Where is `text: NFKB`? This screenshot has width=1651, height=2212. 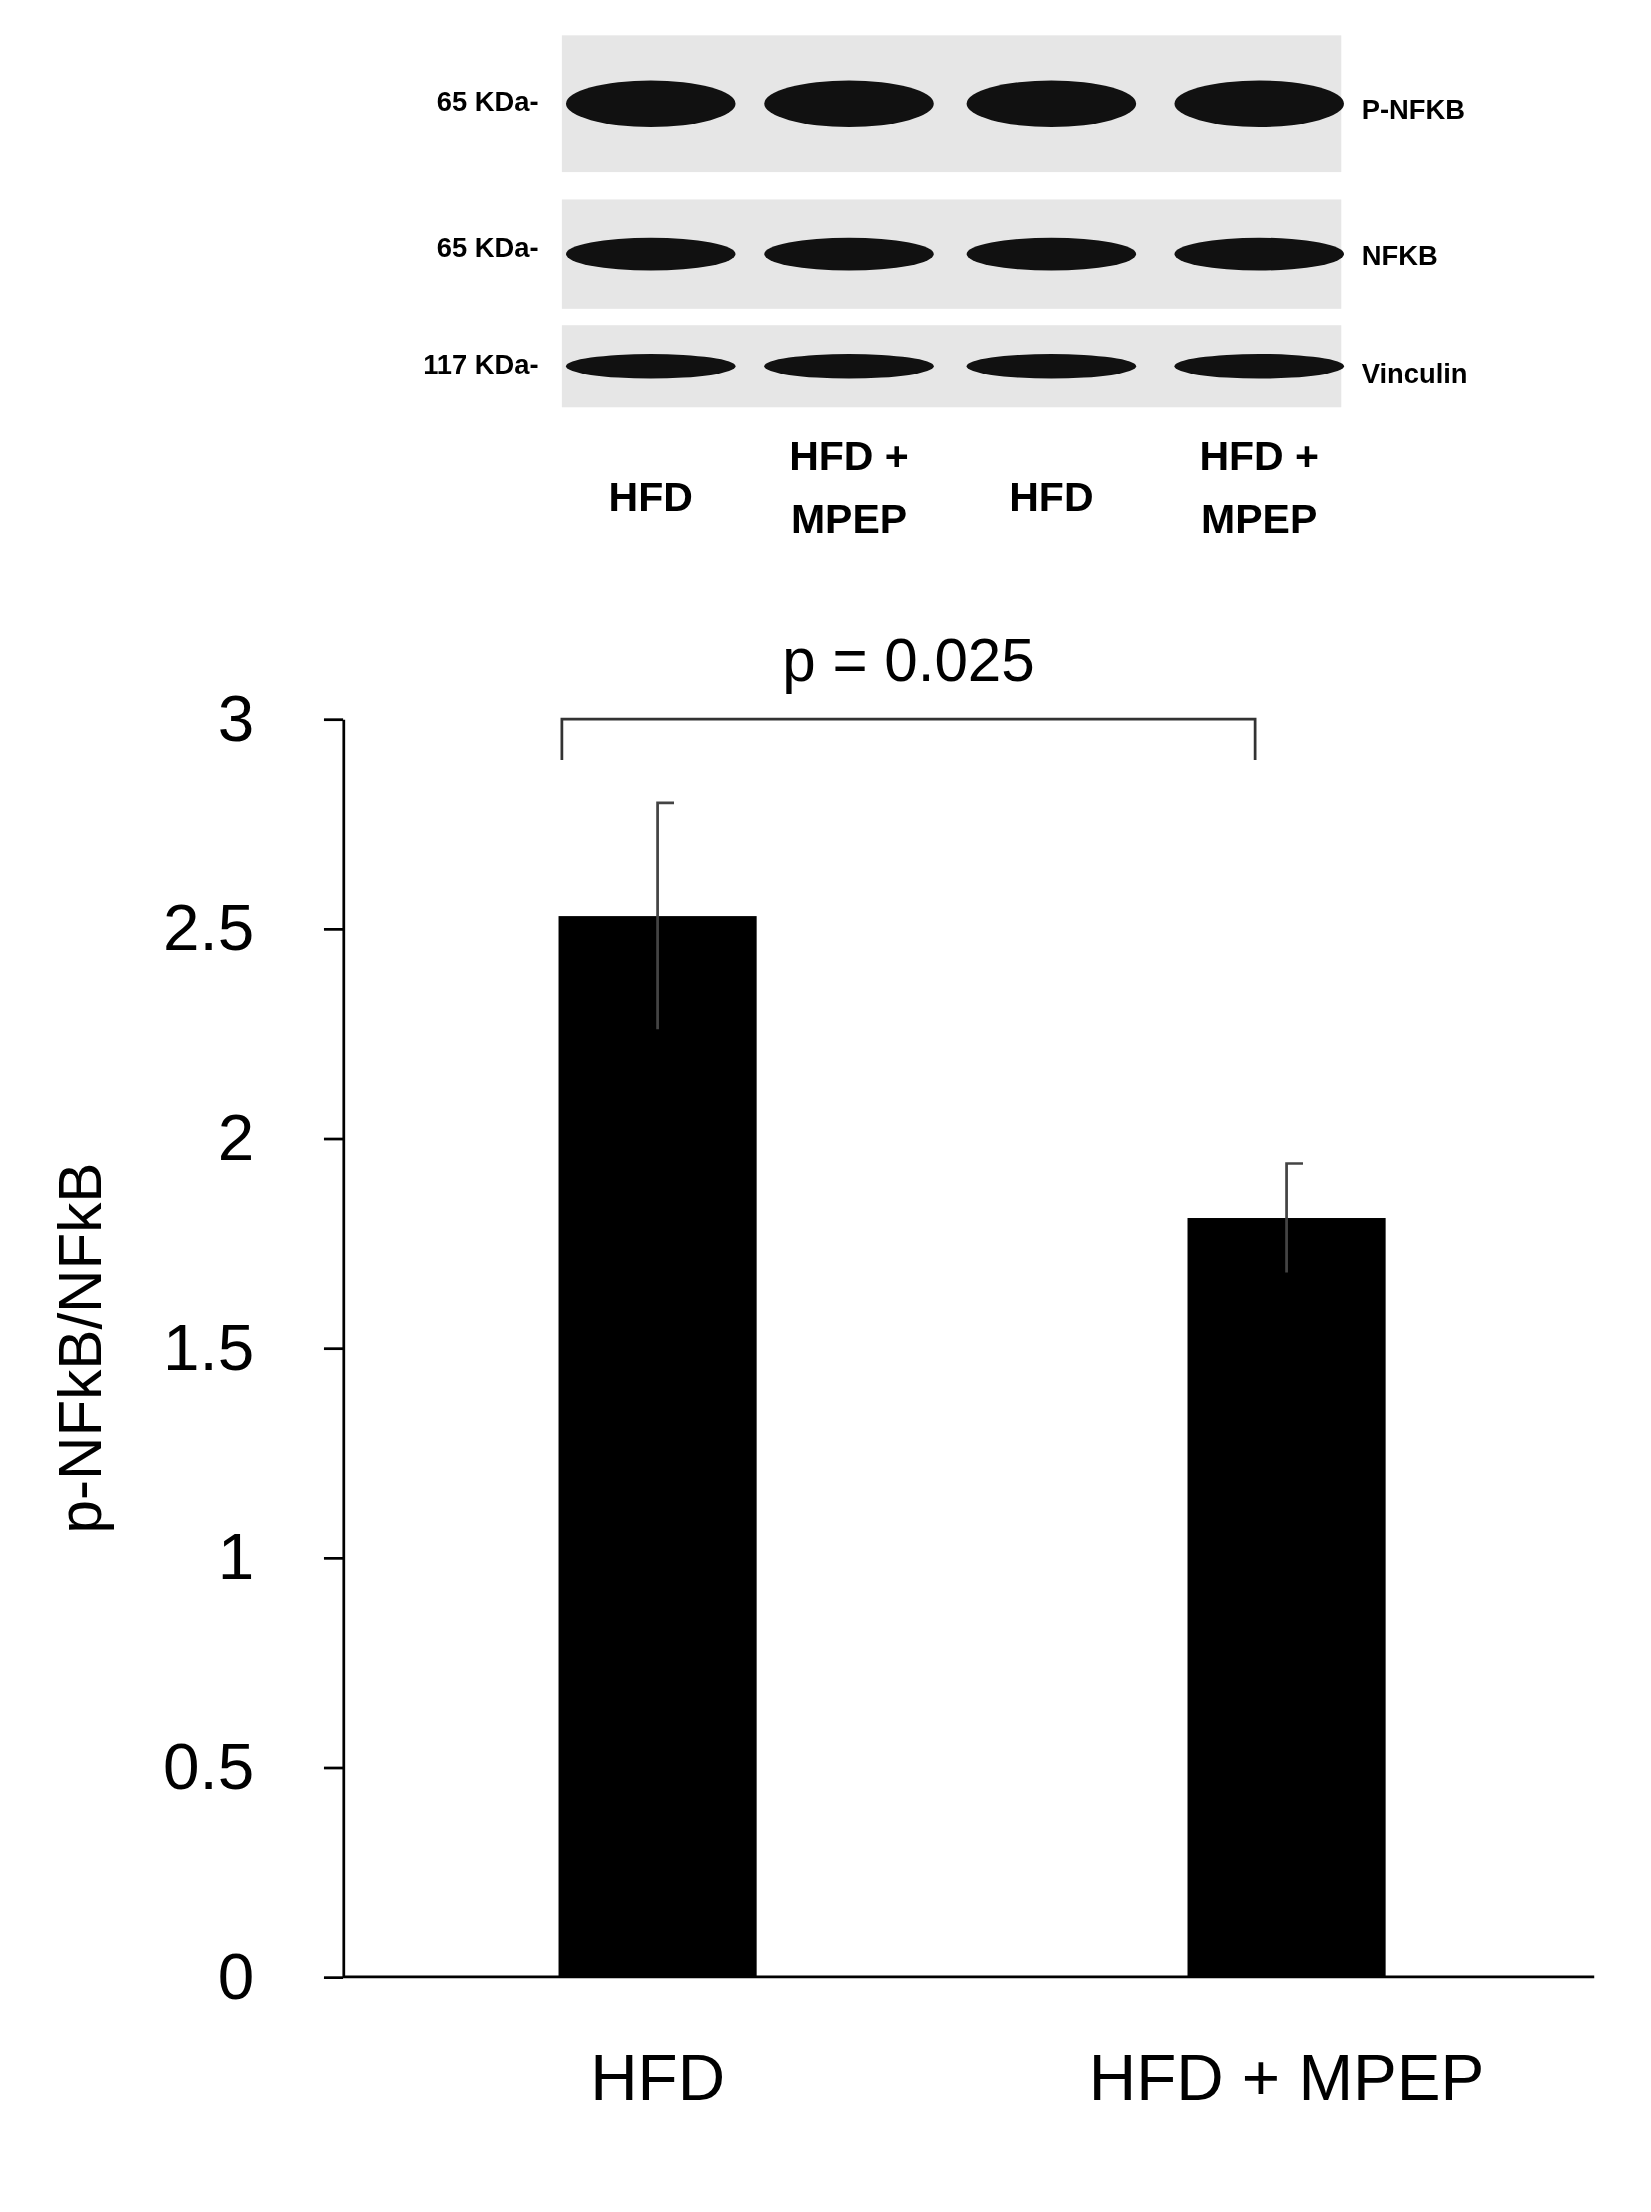 text: NFKB is located at coordinates (1399, 256).